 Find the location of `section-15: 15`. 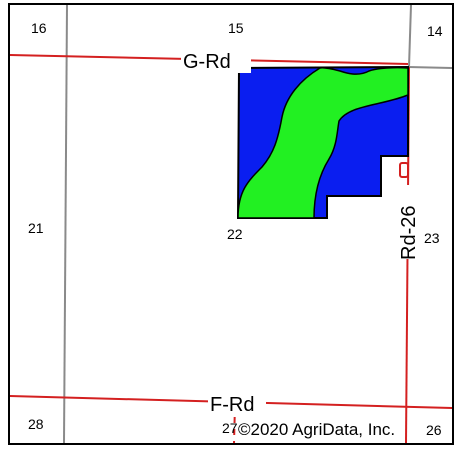

section-15: 15 is located at coordinates (236, 28).